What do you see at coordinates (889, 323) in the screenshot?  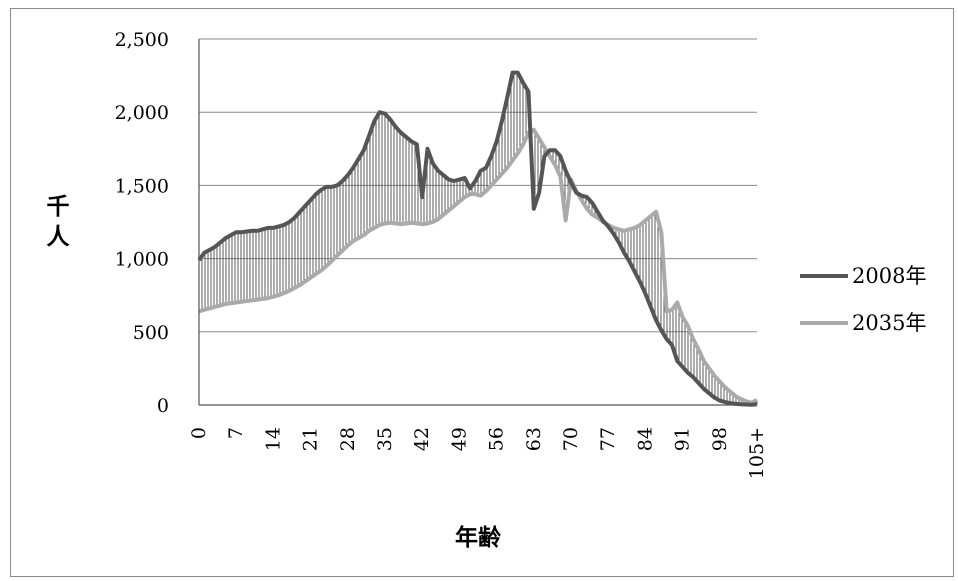 I see `legend-label-1: 2035年` at bounding box center [889, 323].